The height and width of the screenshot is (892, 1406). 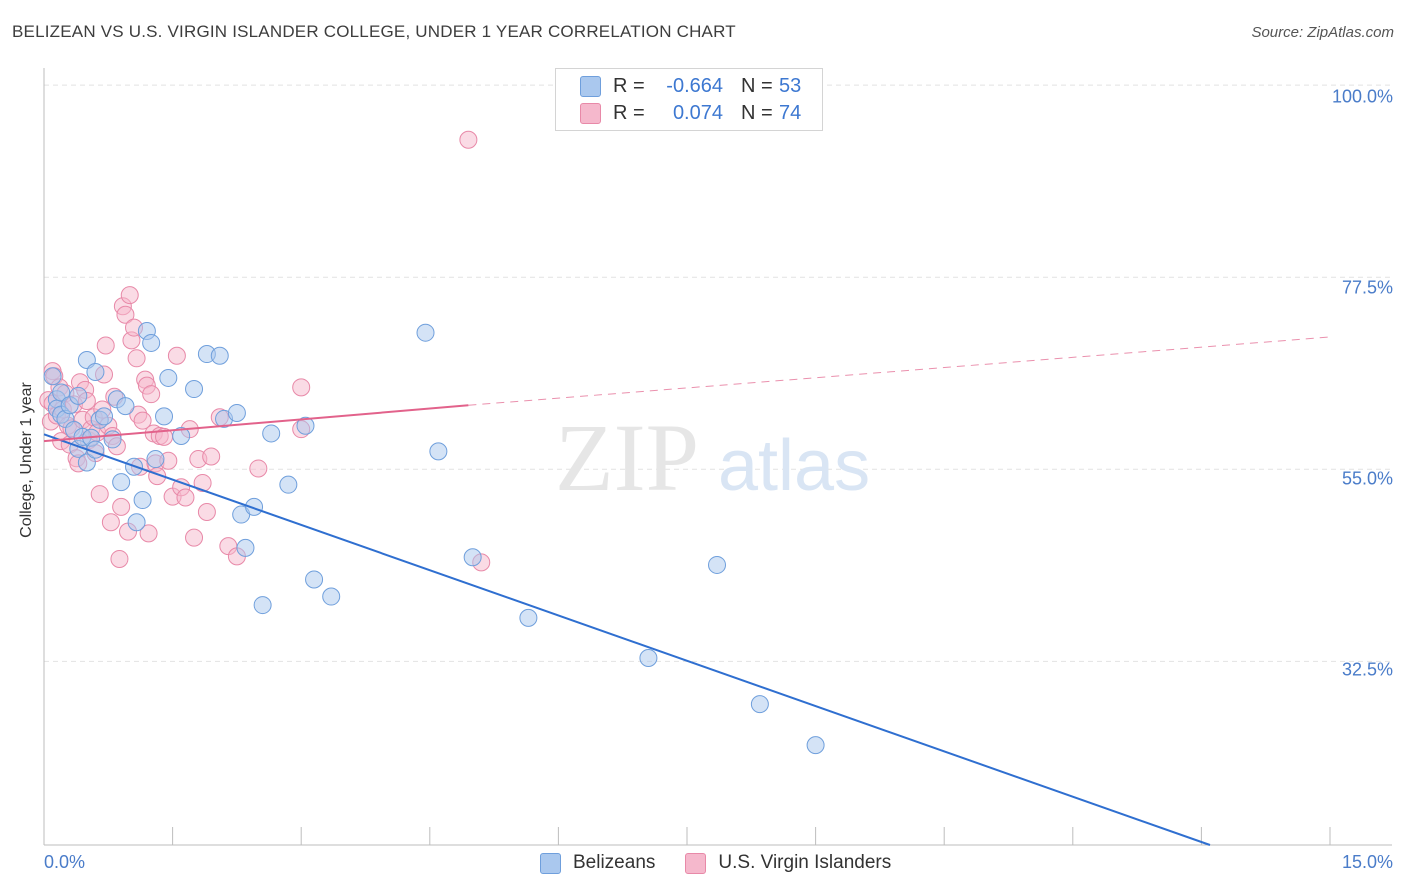 What do you see at coordinates (1367, 478) in the screenshot?
I see `y-tick-55: 55.0%` at bounding box center [1367, 478].